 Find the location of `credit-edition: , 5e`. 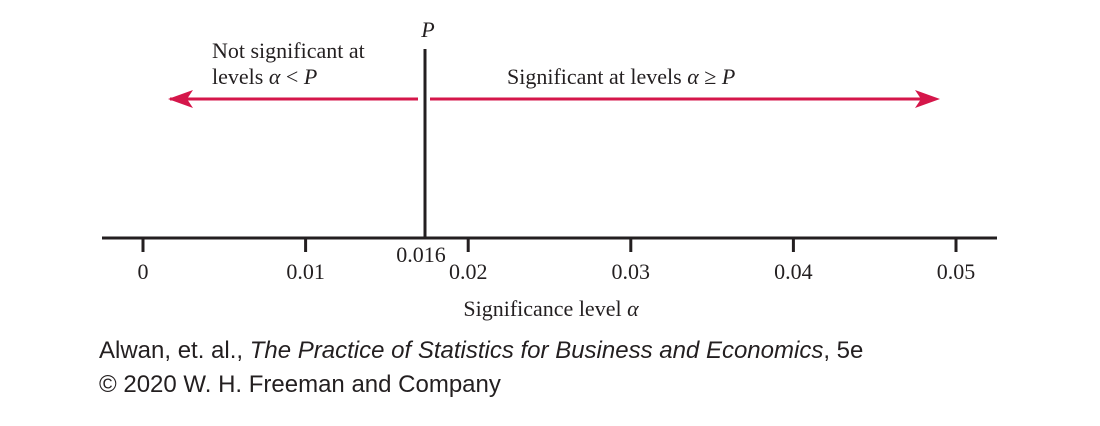

credit-edition: , 5e is located at coordinates (843, 350).